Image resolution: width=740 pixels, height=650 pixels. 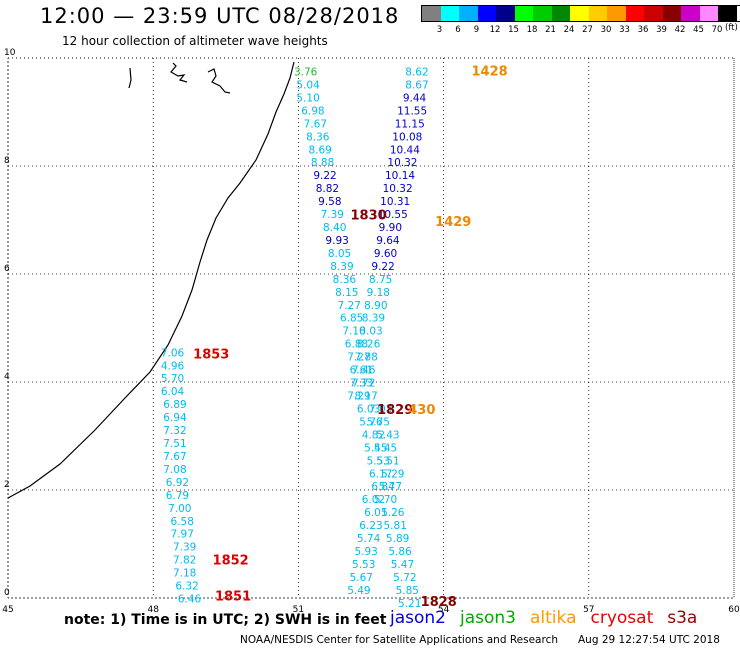 What do you see at coordinates (387, 435) in the screenshot?
I see `wave-height-value: 5.43` at bounding box center [387, 435].